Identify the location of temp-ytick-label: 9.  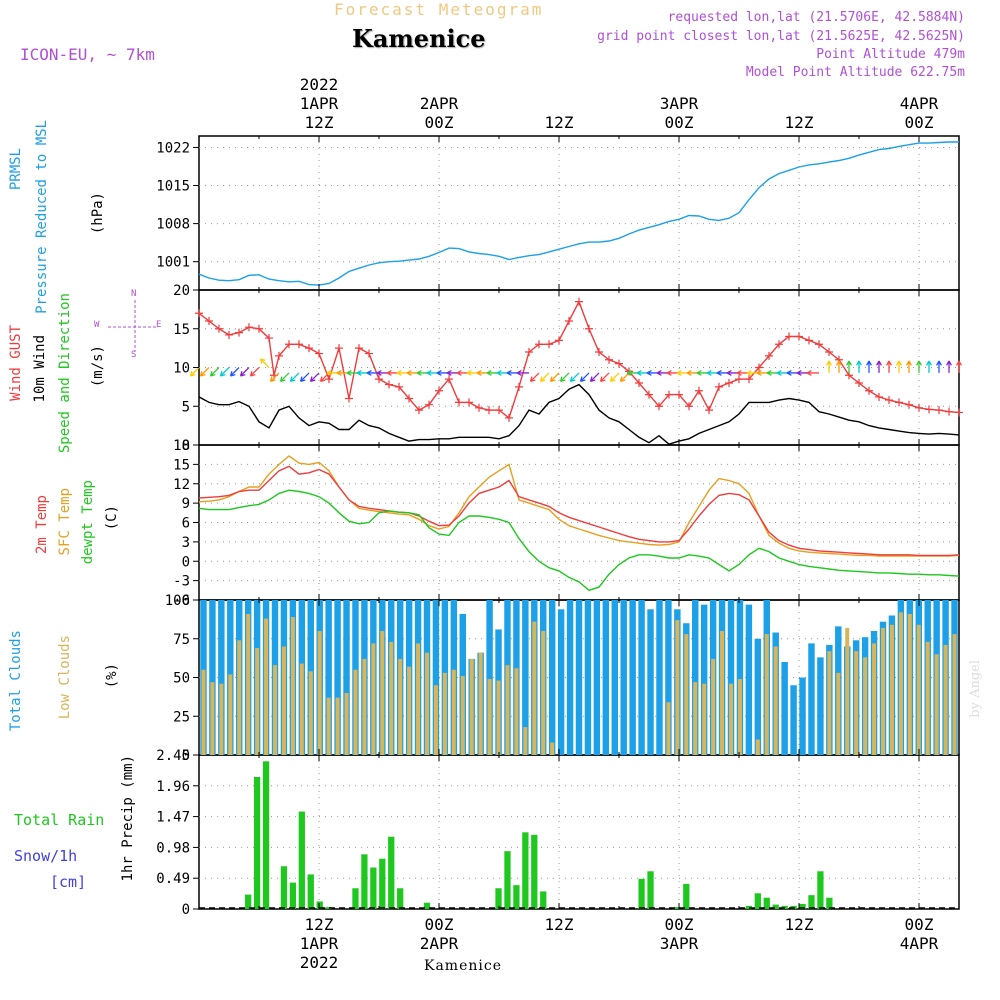
(186, 504).